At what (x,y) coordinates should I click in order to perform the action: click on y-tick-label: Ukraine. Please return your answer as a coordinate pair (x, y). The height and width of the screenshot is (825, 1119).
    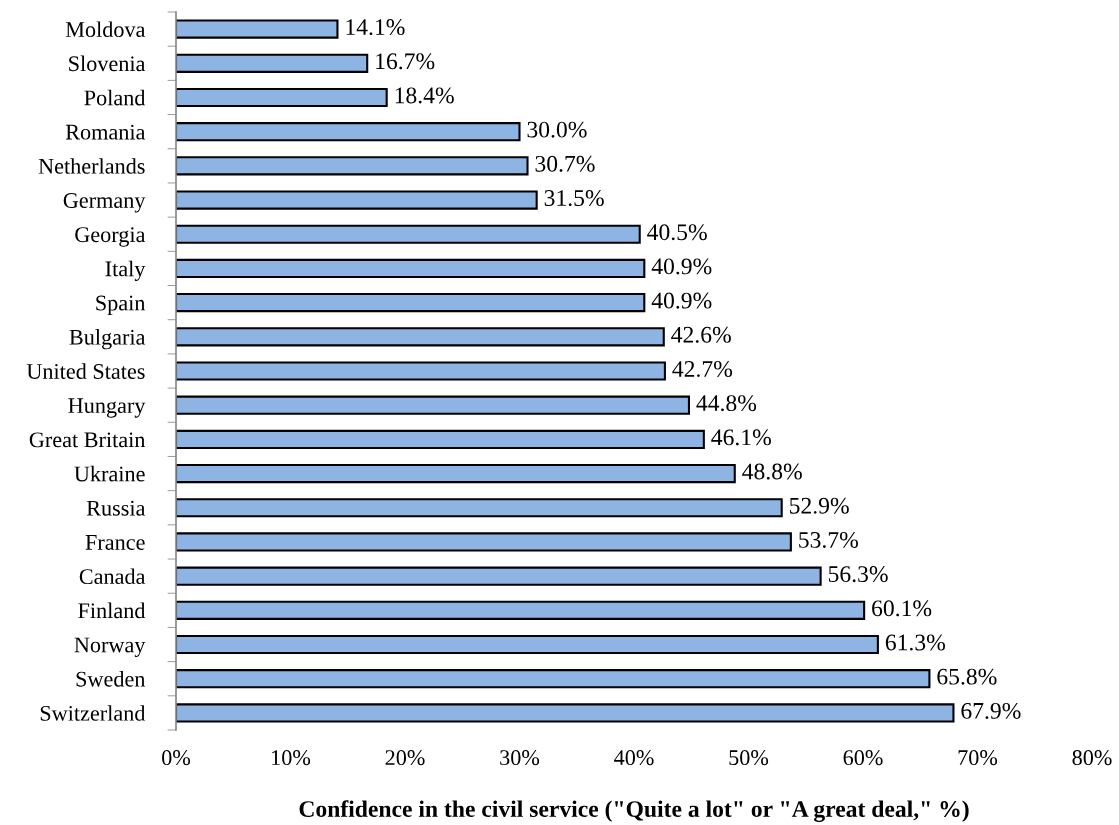
    Looking at the image, I should click on (109, 473).